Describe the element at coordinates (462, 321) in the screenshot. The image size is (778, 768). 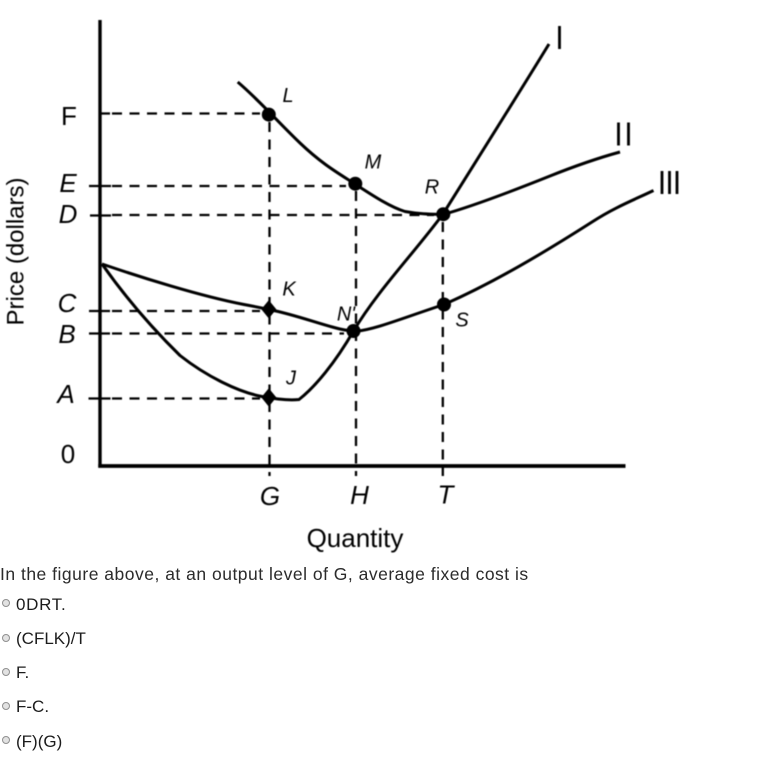
I see `svg-text: S` at that location.